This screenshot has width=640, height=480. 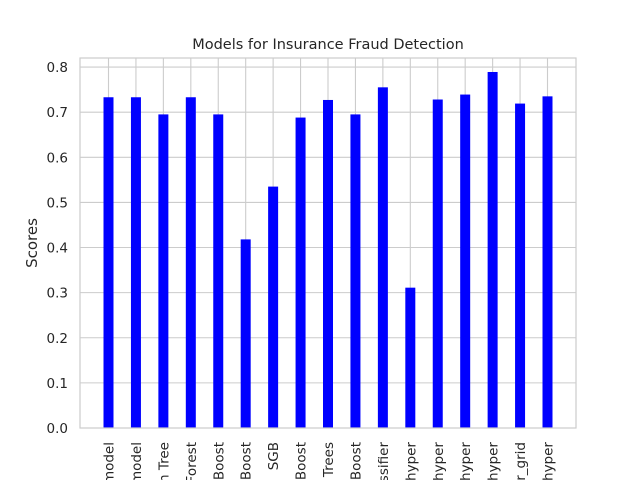 What do you see at coordinates (384, 461) in the screenshot?
I see `x-tick-label: ssifier` at bounding box center [384, 461].